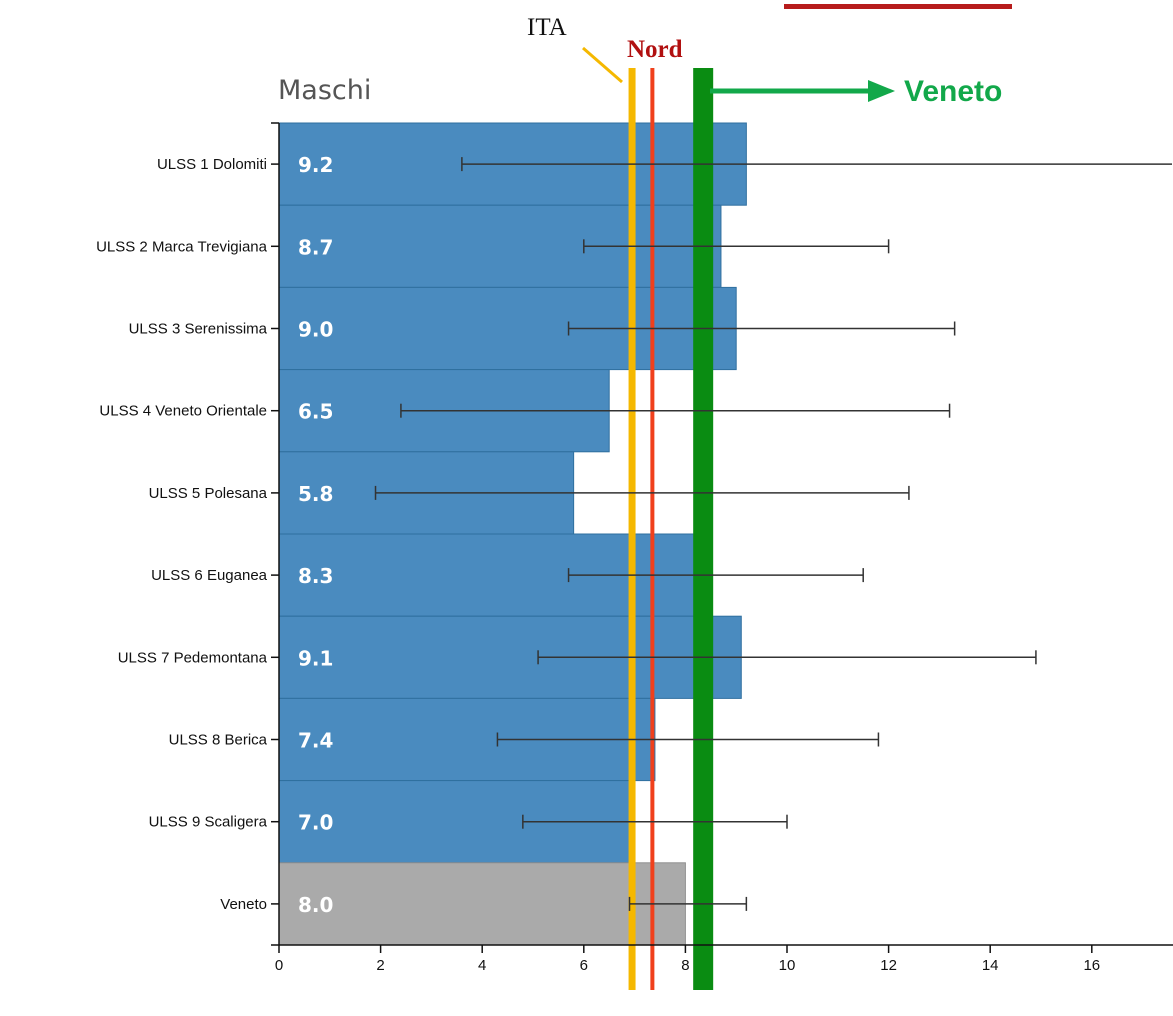 The image size is (1173, 1016). Describe the element at coordinates (547, 27) in the screenshot. I see `ita-label: ITA` at that location.